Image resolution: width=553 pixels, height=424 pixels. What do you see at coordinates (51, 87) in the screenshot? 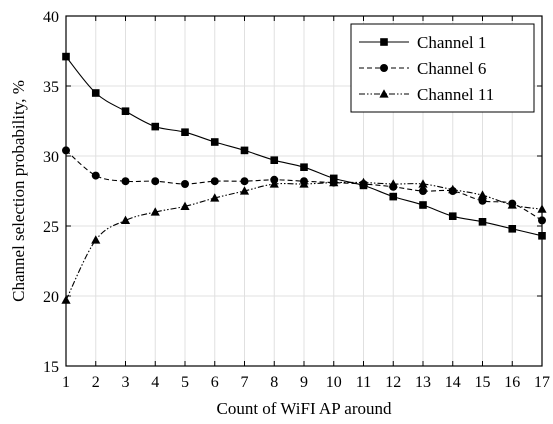
I see `y-tick-label: 35` at bounding box center [51, 87].